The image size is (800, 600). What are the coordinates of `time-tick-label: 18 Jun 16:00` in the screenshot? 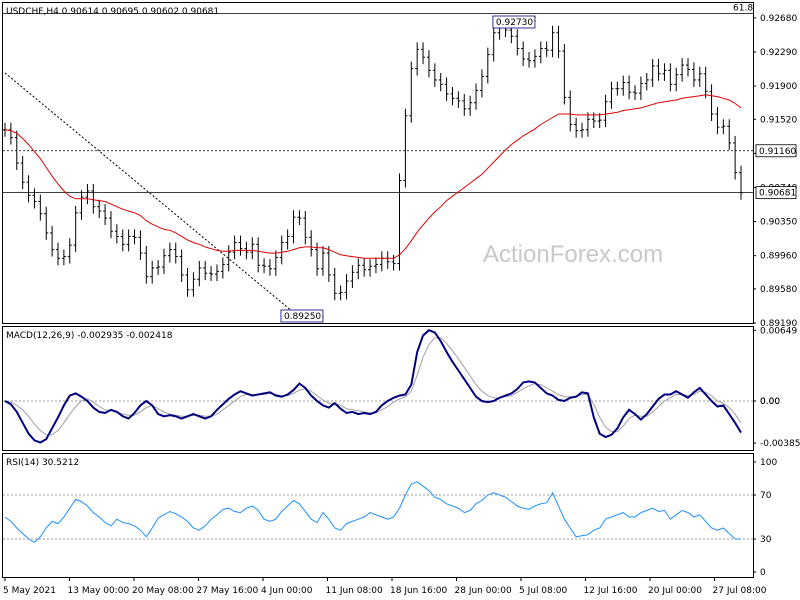 It's located at (418, 591).